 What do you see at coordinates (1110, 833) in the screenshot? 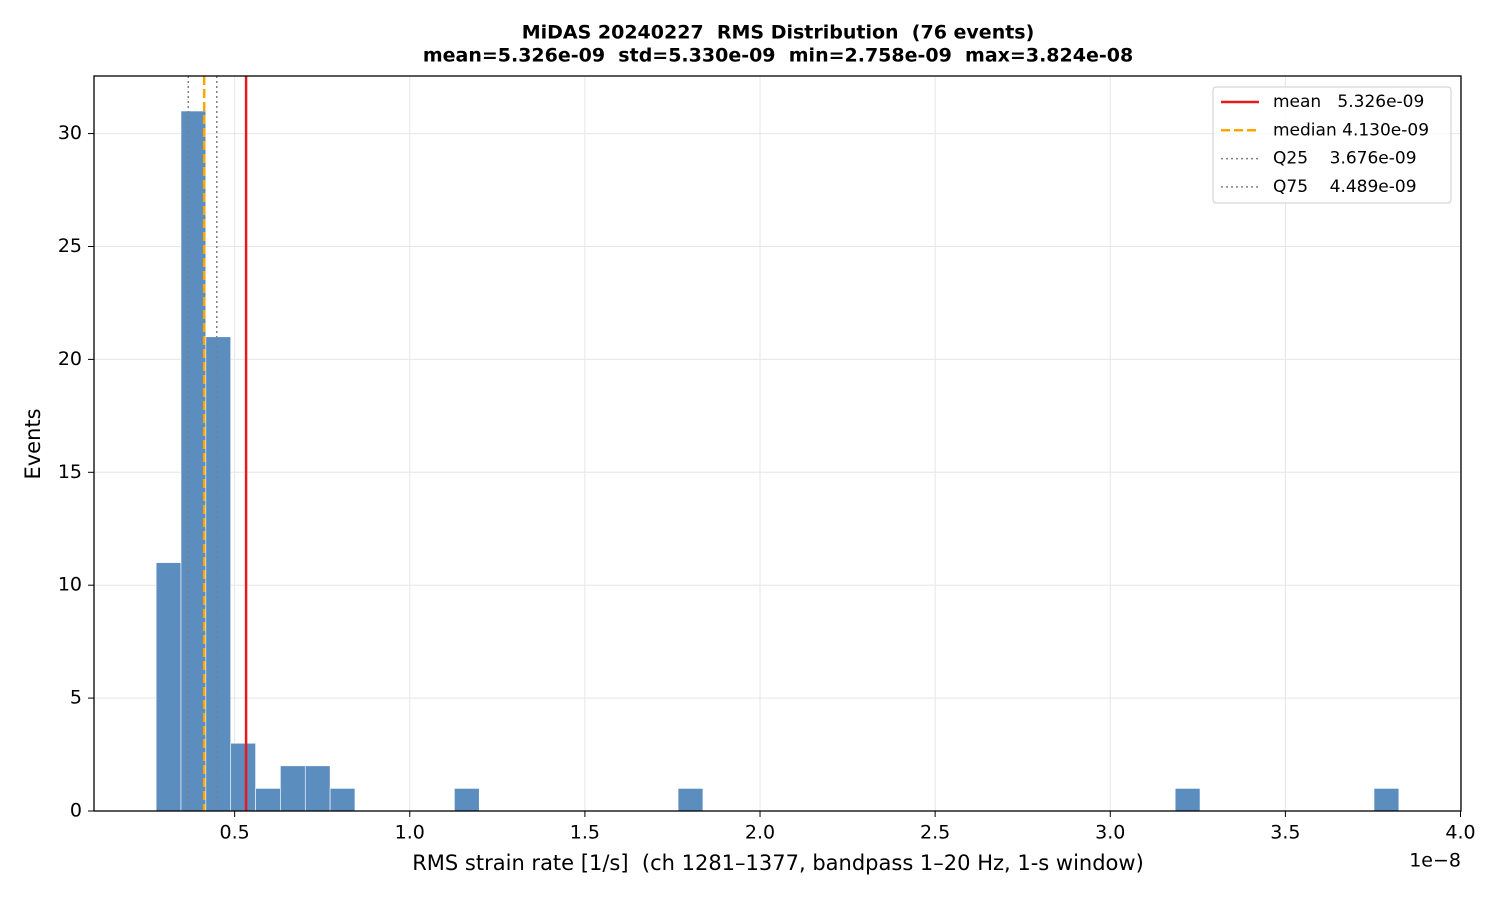
I see `x-tick-label: 3.0` at bounding box center [1110, 833].